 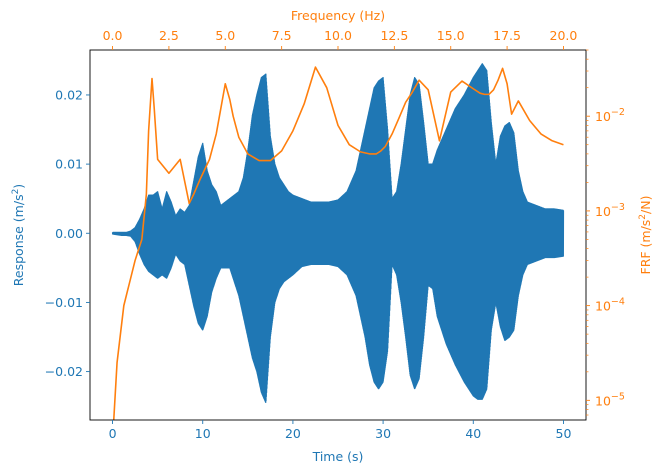 I want to click on top-tick-label: 10.0, so click(x=338, y=35).